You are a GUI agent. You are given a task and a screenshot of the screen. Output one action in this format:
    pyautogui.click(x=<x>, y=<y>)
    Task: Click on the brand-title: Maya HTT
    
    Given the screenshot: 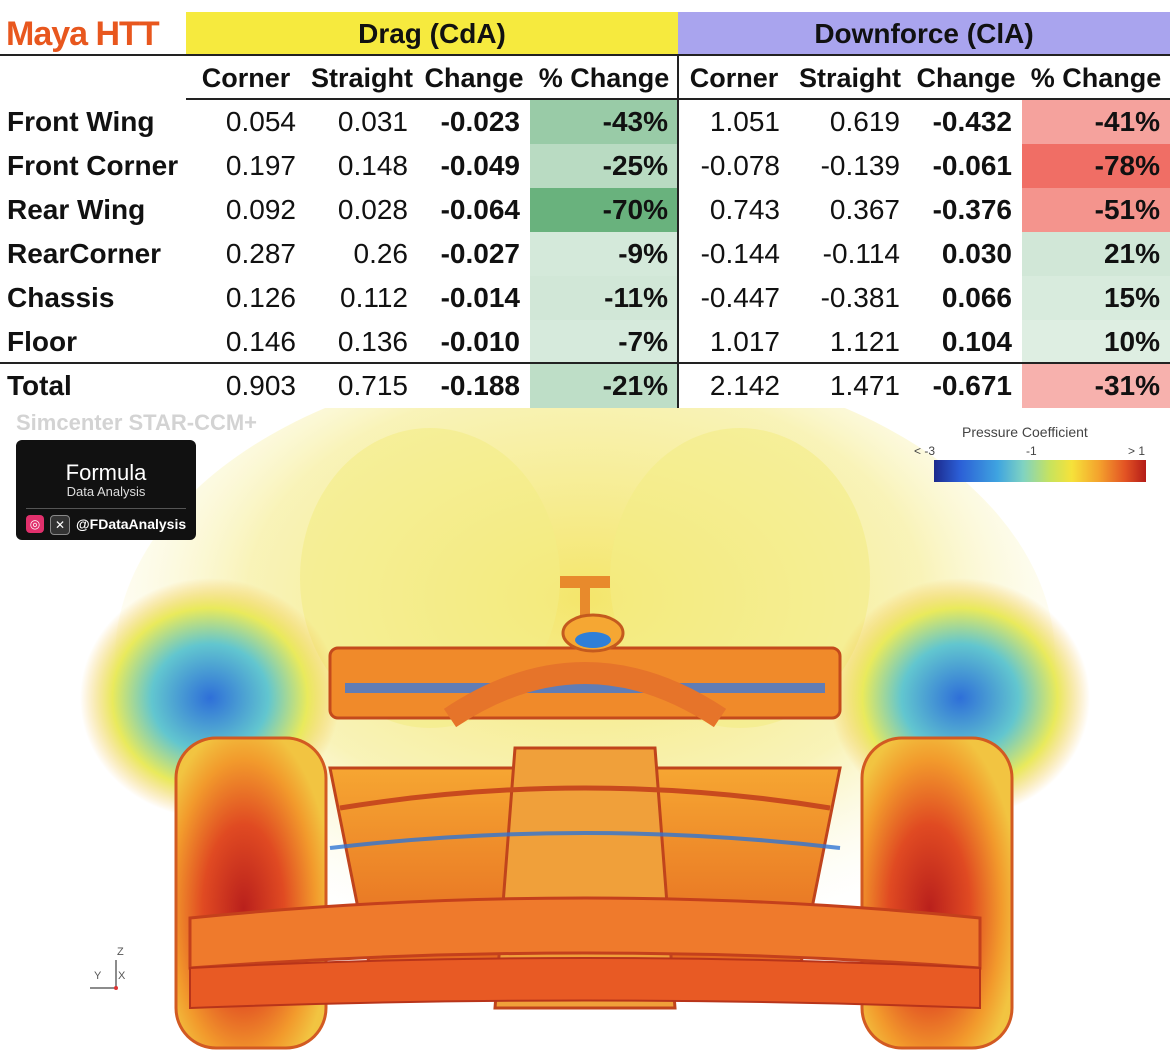 What is the action you would take?
    pyautogui.click(x=83, y=33)
    